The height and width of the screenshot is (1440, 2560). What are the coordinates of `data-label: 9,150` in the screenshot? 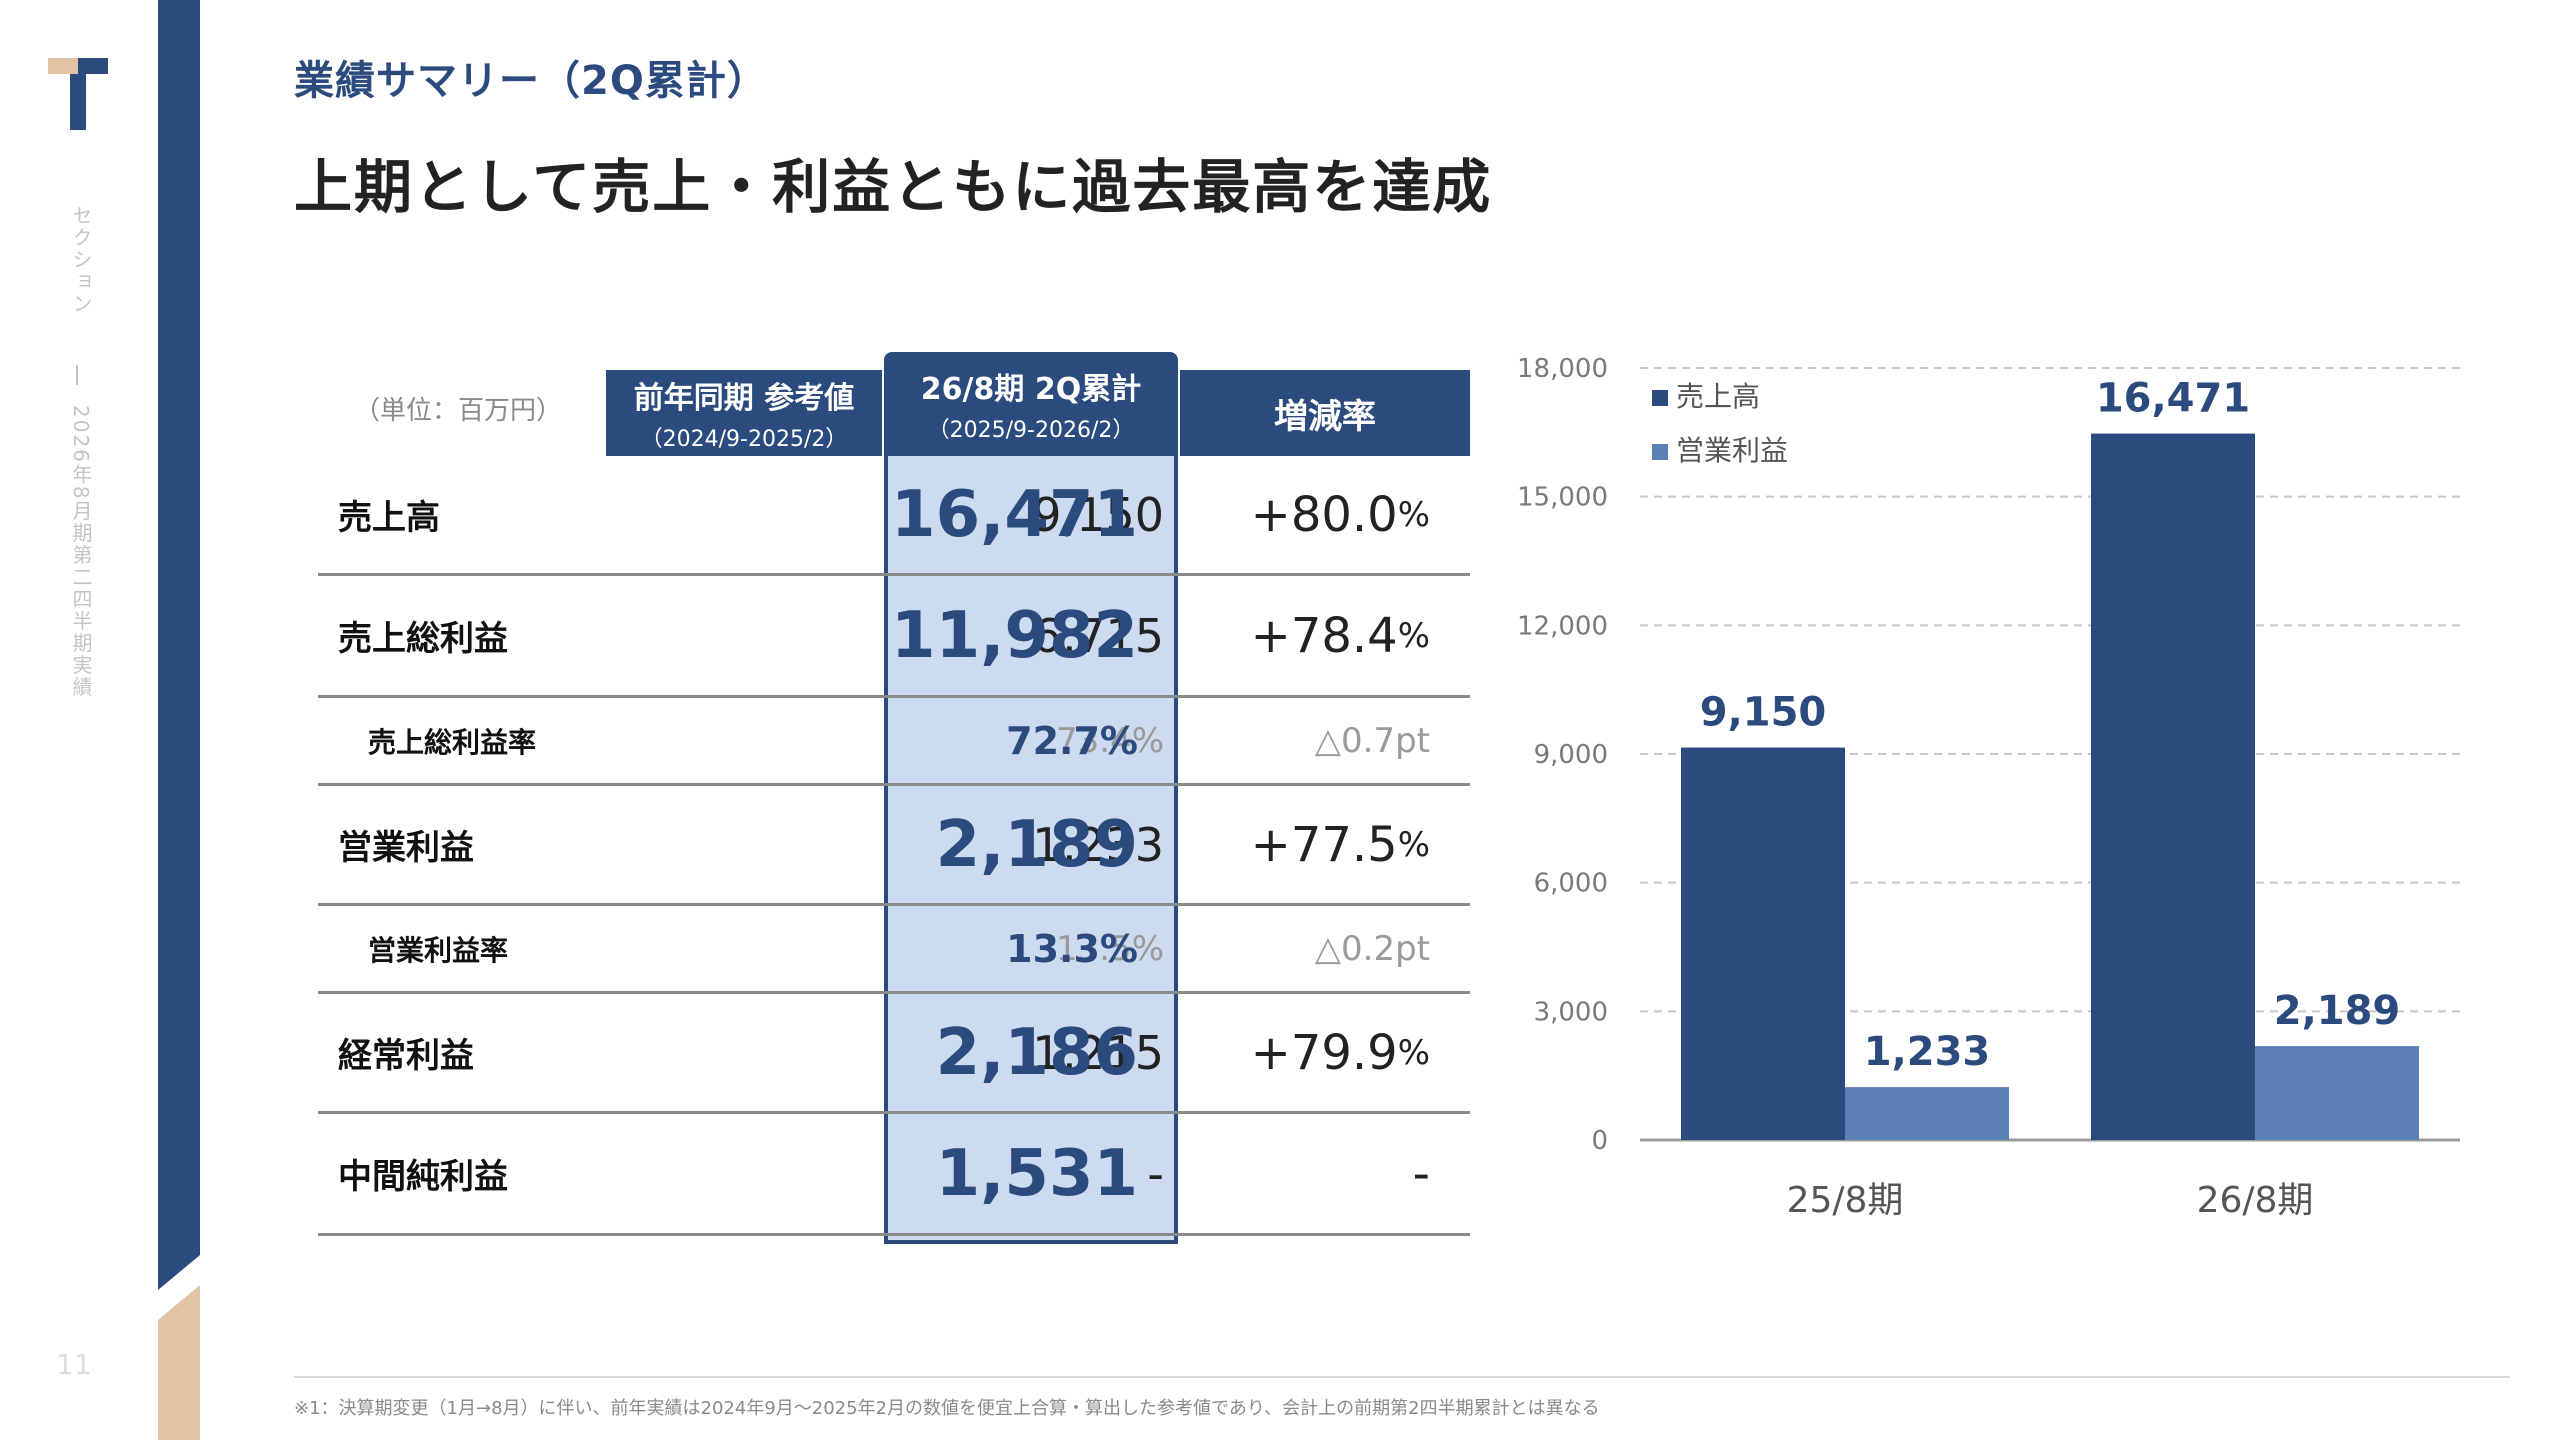 It's located at (1763, 713).